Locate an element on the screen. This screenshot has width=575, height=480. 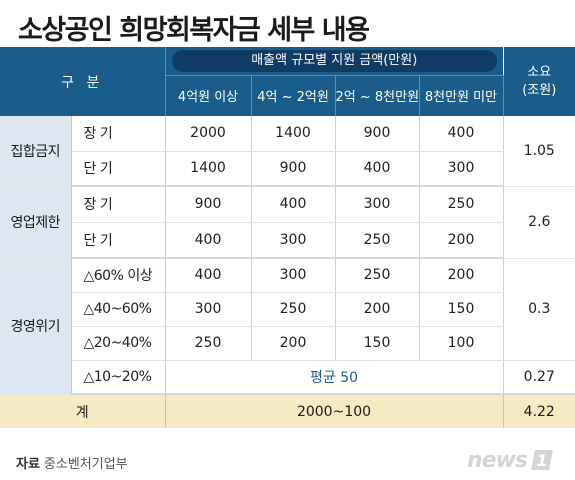
source-text: 중소벤처기업부 is located at coordinates (85, 464).